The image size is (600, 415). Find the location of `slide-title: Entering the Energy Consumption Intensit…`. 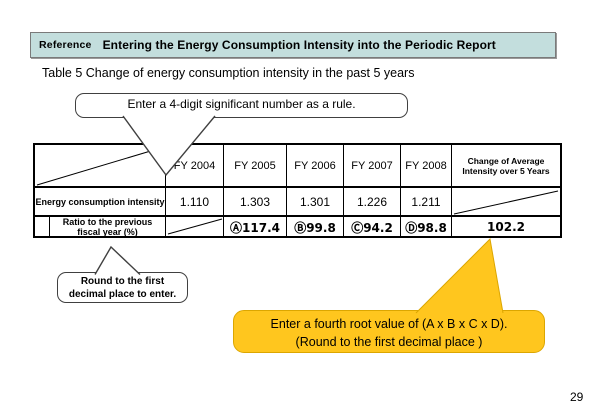

slide-title: Entering the Energy Consumption Intensit… is located at coordinates (299, 45).